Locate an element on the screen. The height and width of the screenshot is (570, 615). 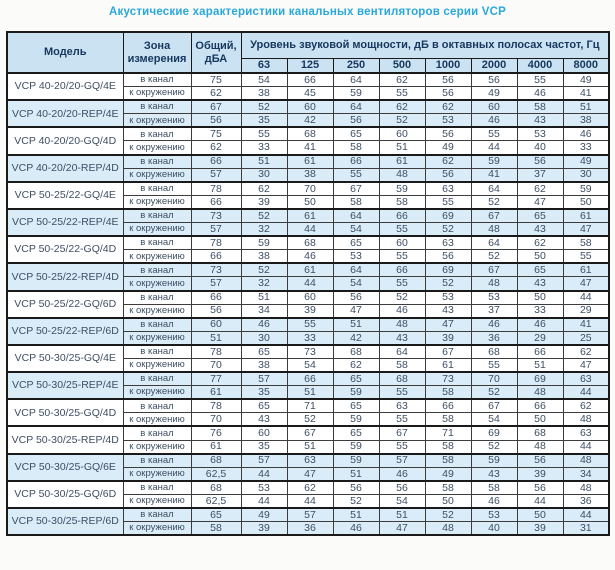
total-dba-cell: 57 is located at coordinates (216, 175).